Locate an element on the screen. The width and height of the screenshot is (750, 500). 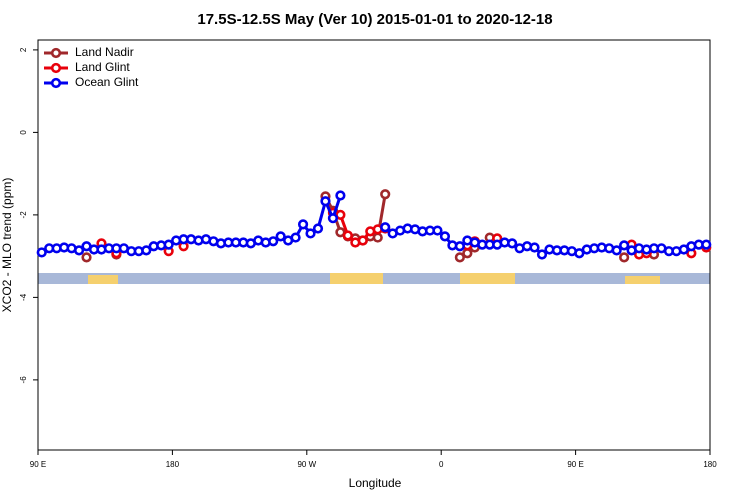
x-axis-title: Longitude is located at coordinates (375, 483).